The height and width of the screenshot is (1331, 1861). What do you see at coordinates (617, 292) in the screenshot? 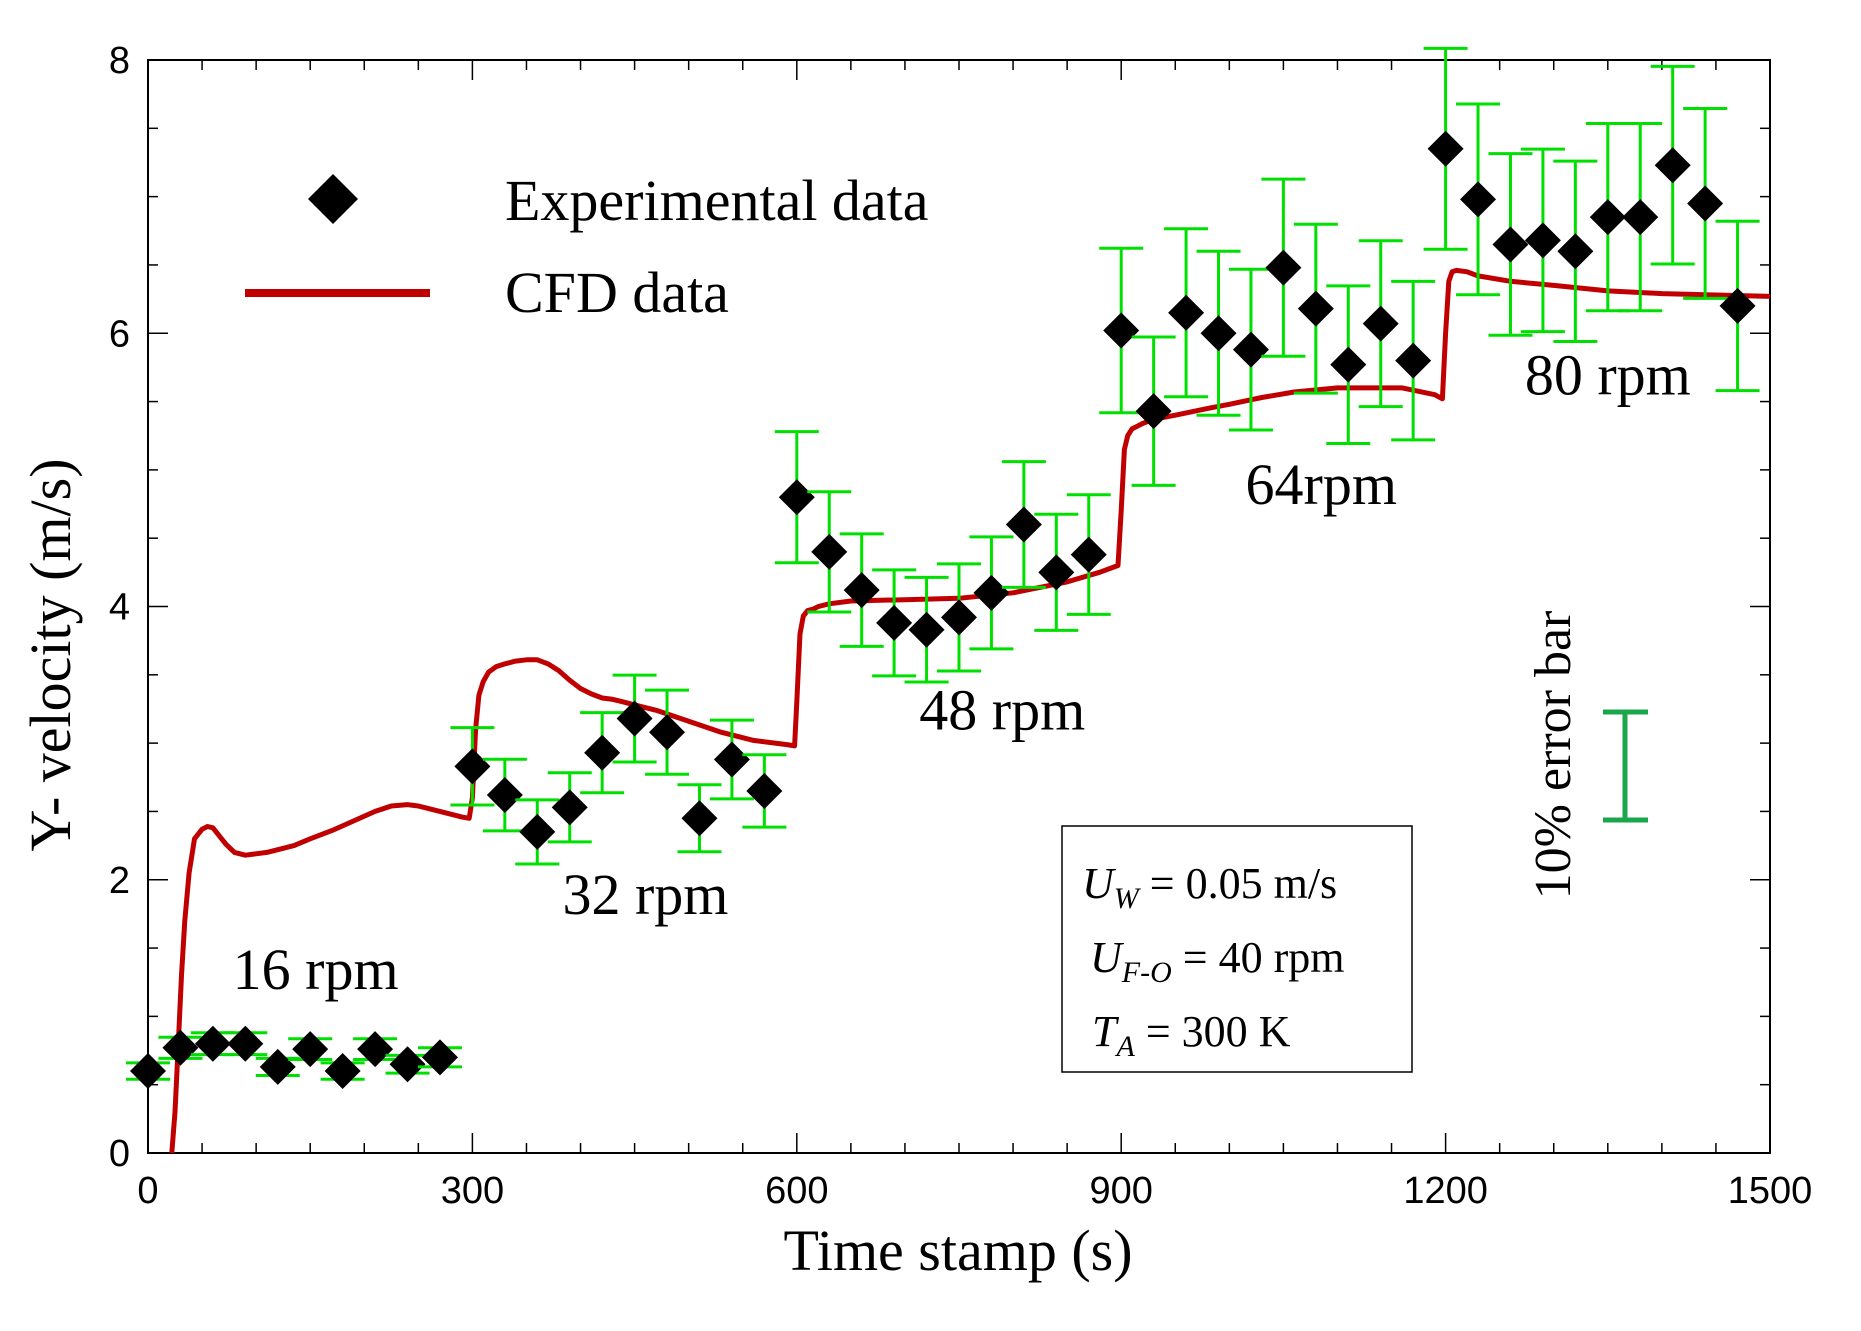
I see `legend-label-cfd: CFD data` at bounding box center [617, 292].